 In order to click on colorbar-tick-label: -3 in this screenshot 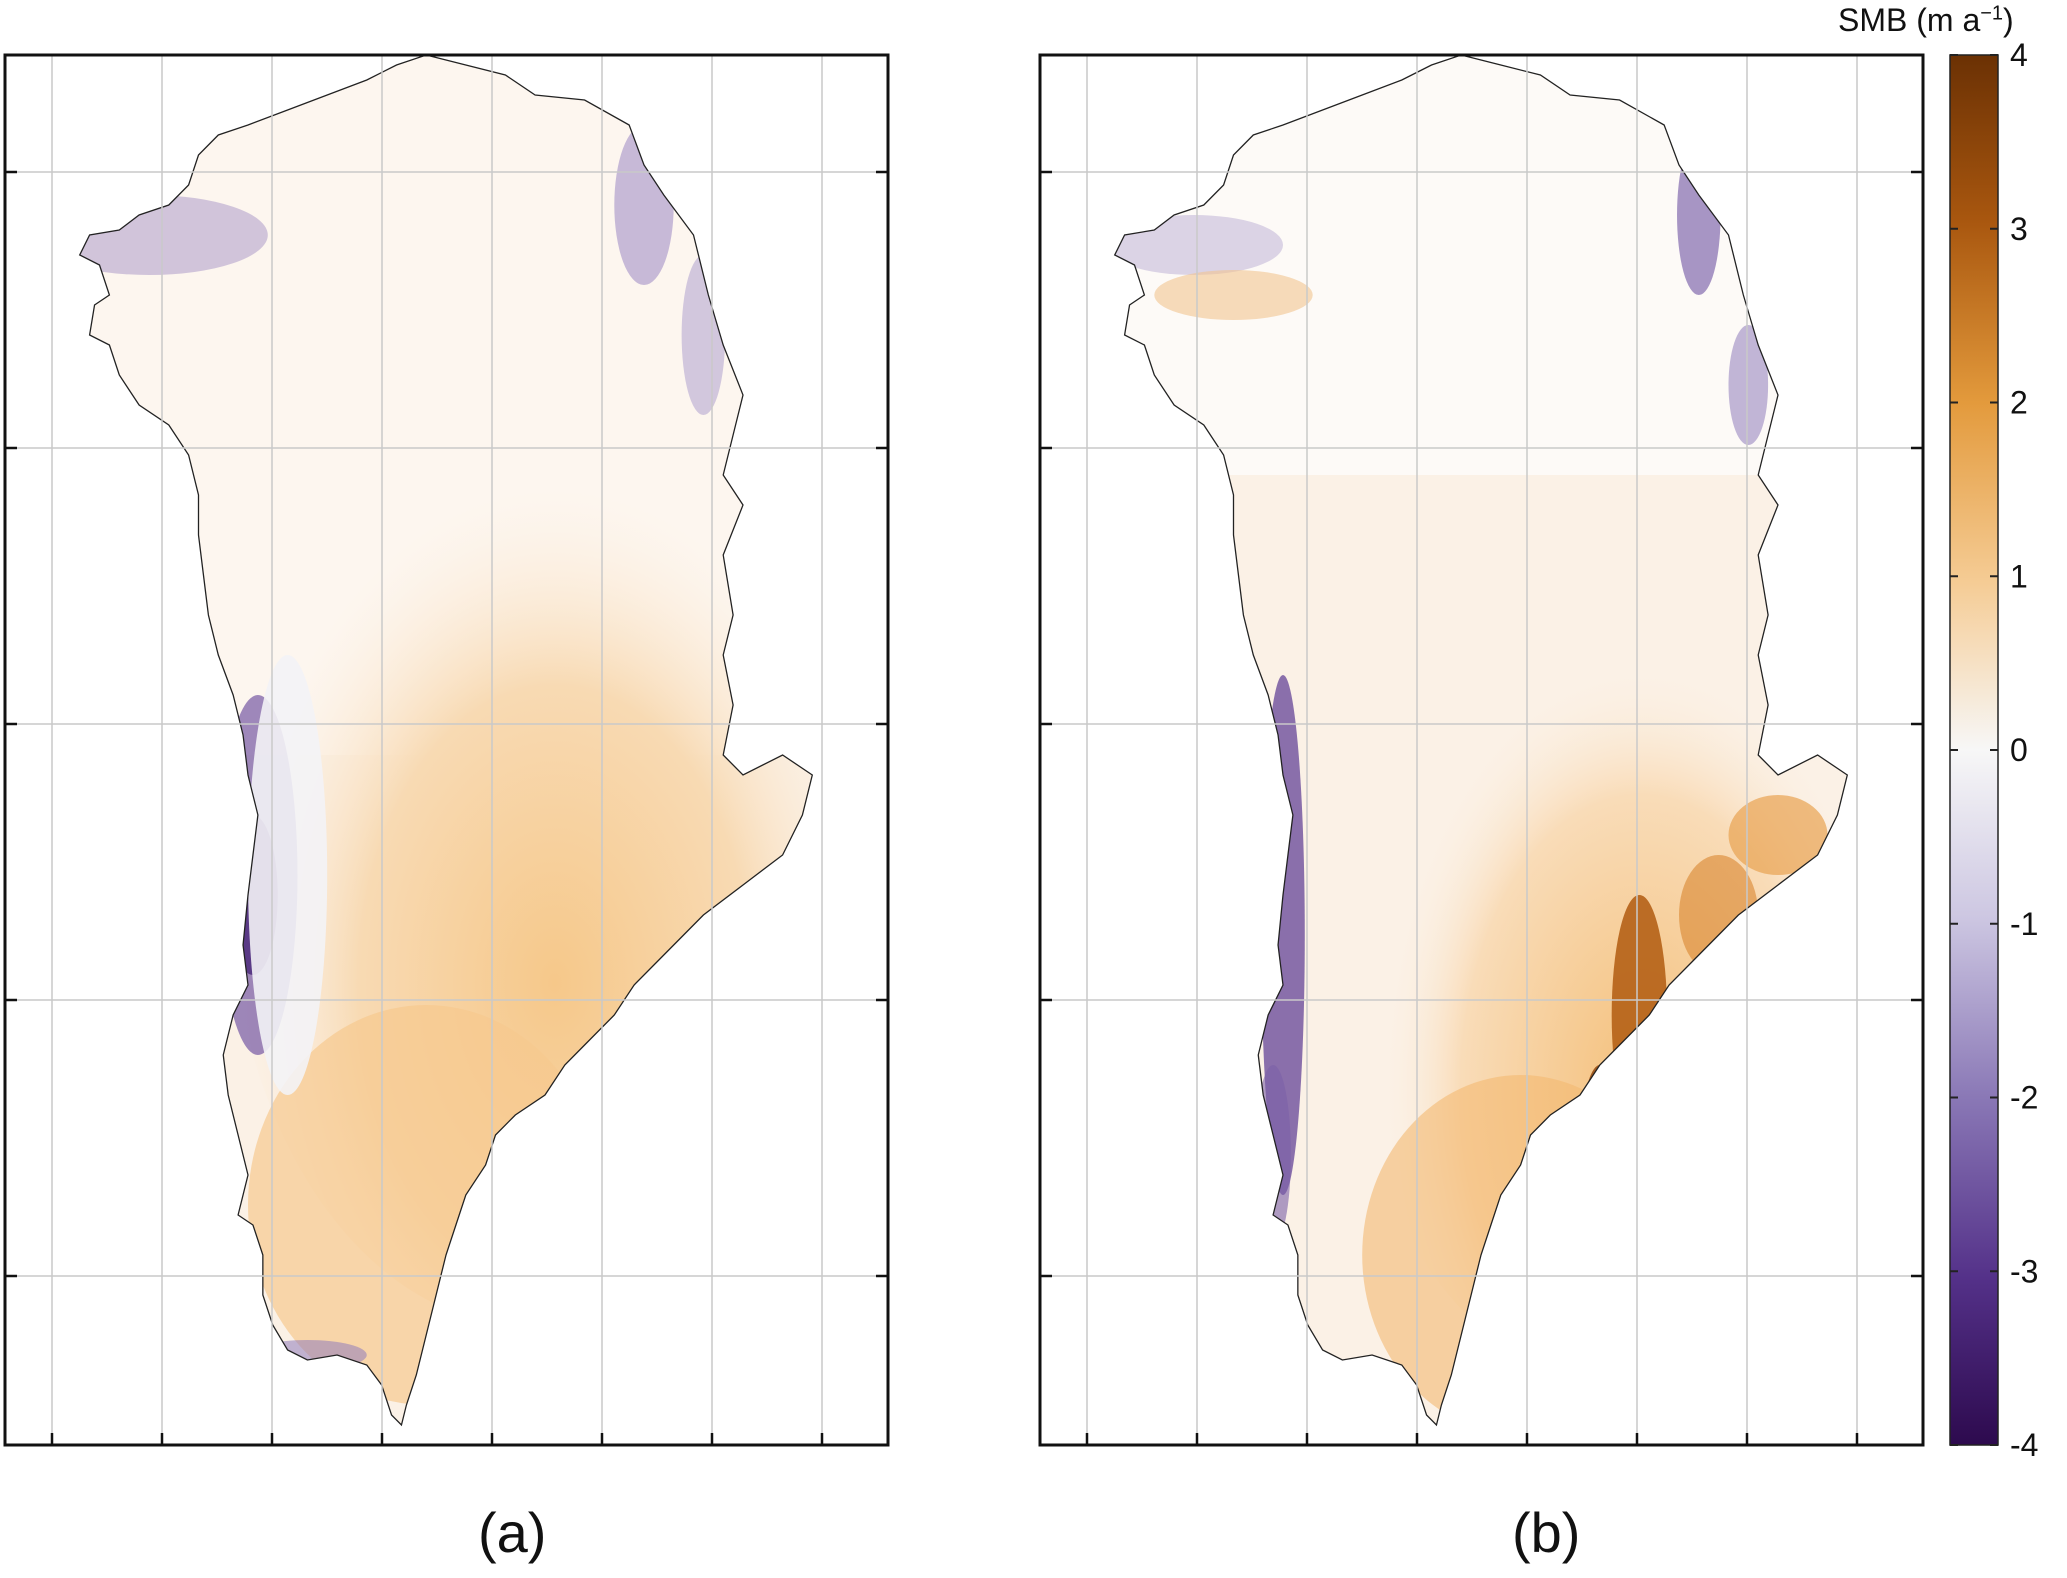, I will do `click(2024, 1271)`.